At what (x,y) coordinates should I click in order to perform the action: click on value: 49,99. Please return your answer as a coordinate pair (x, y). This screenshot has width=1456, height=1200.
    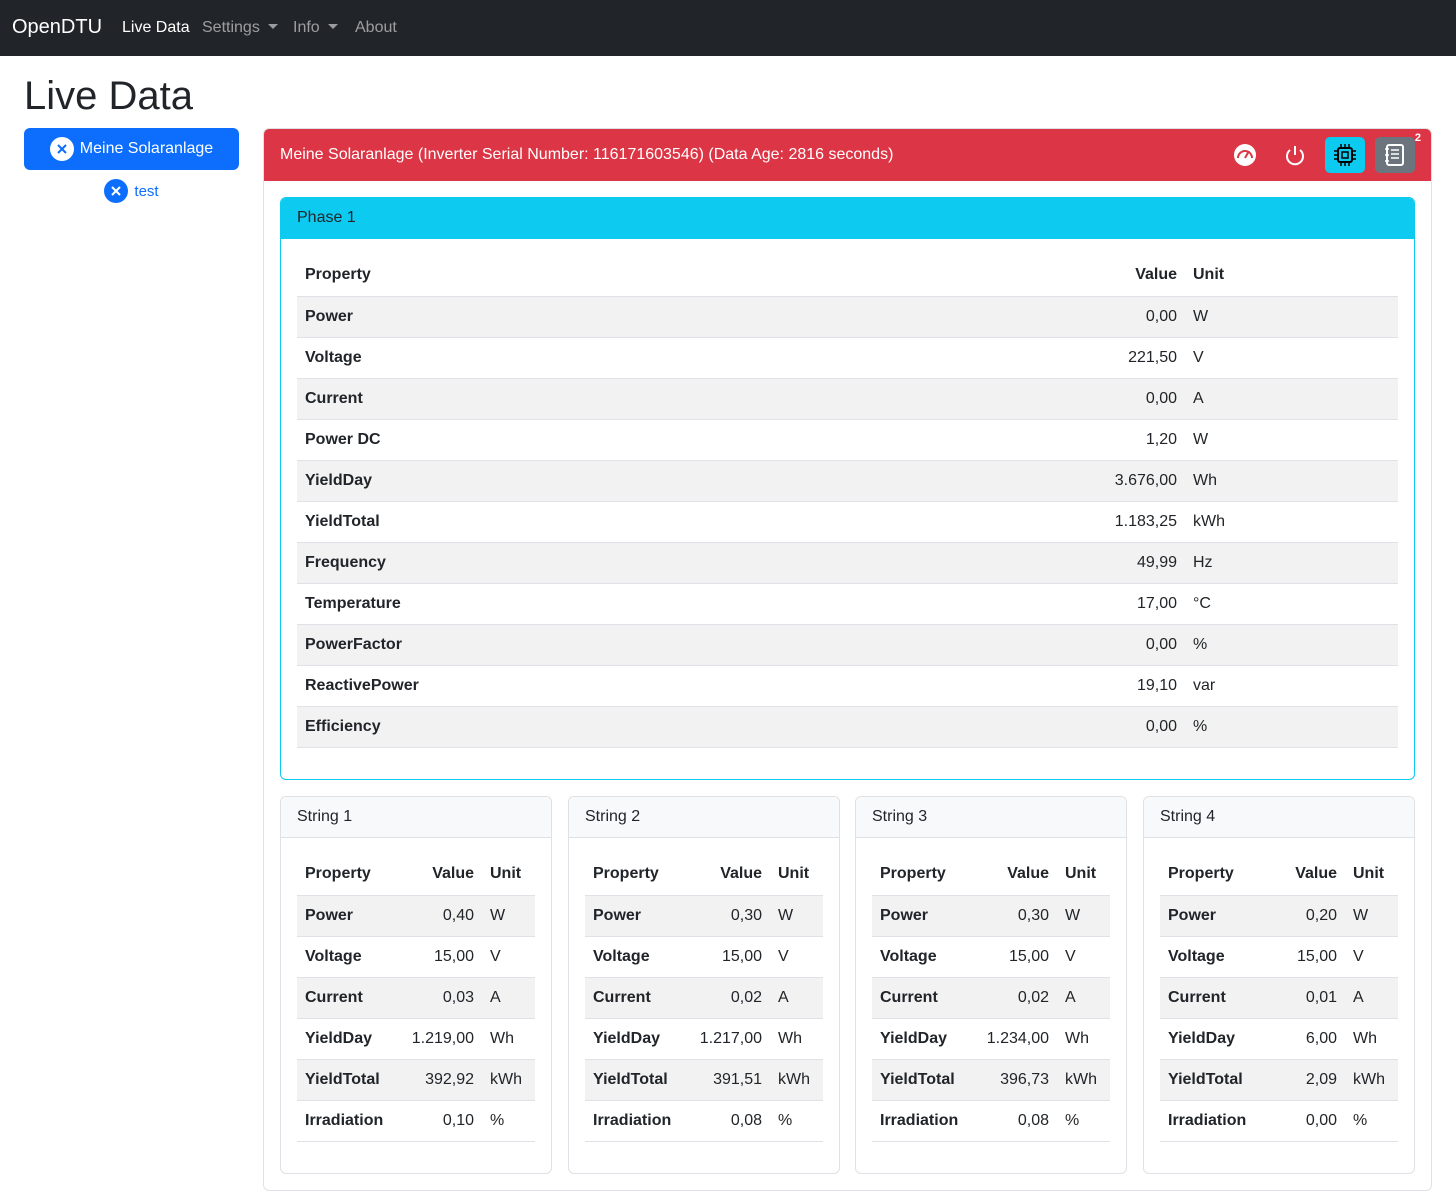
    Looking at the image, I should click on (1125, 563).